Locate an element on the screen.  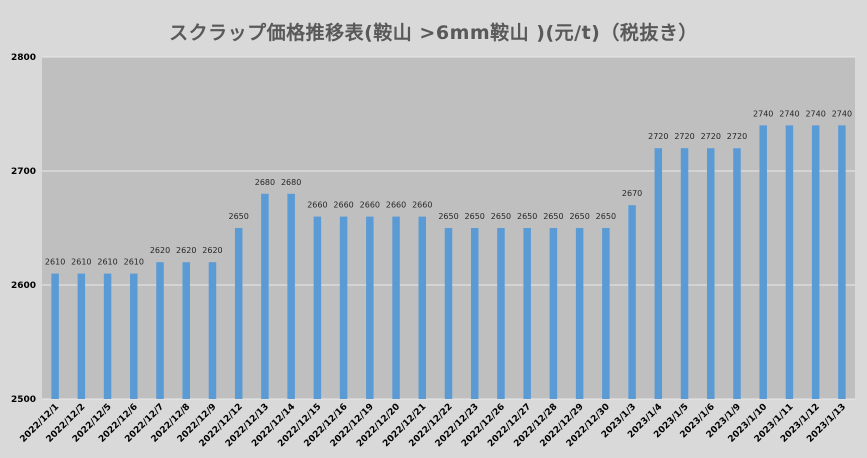
y-tick-label: 2500 is located at coordinates (23, 400).